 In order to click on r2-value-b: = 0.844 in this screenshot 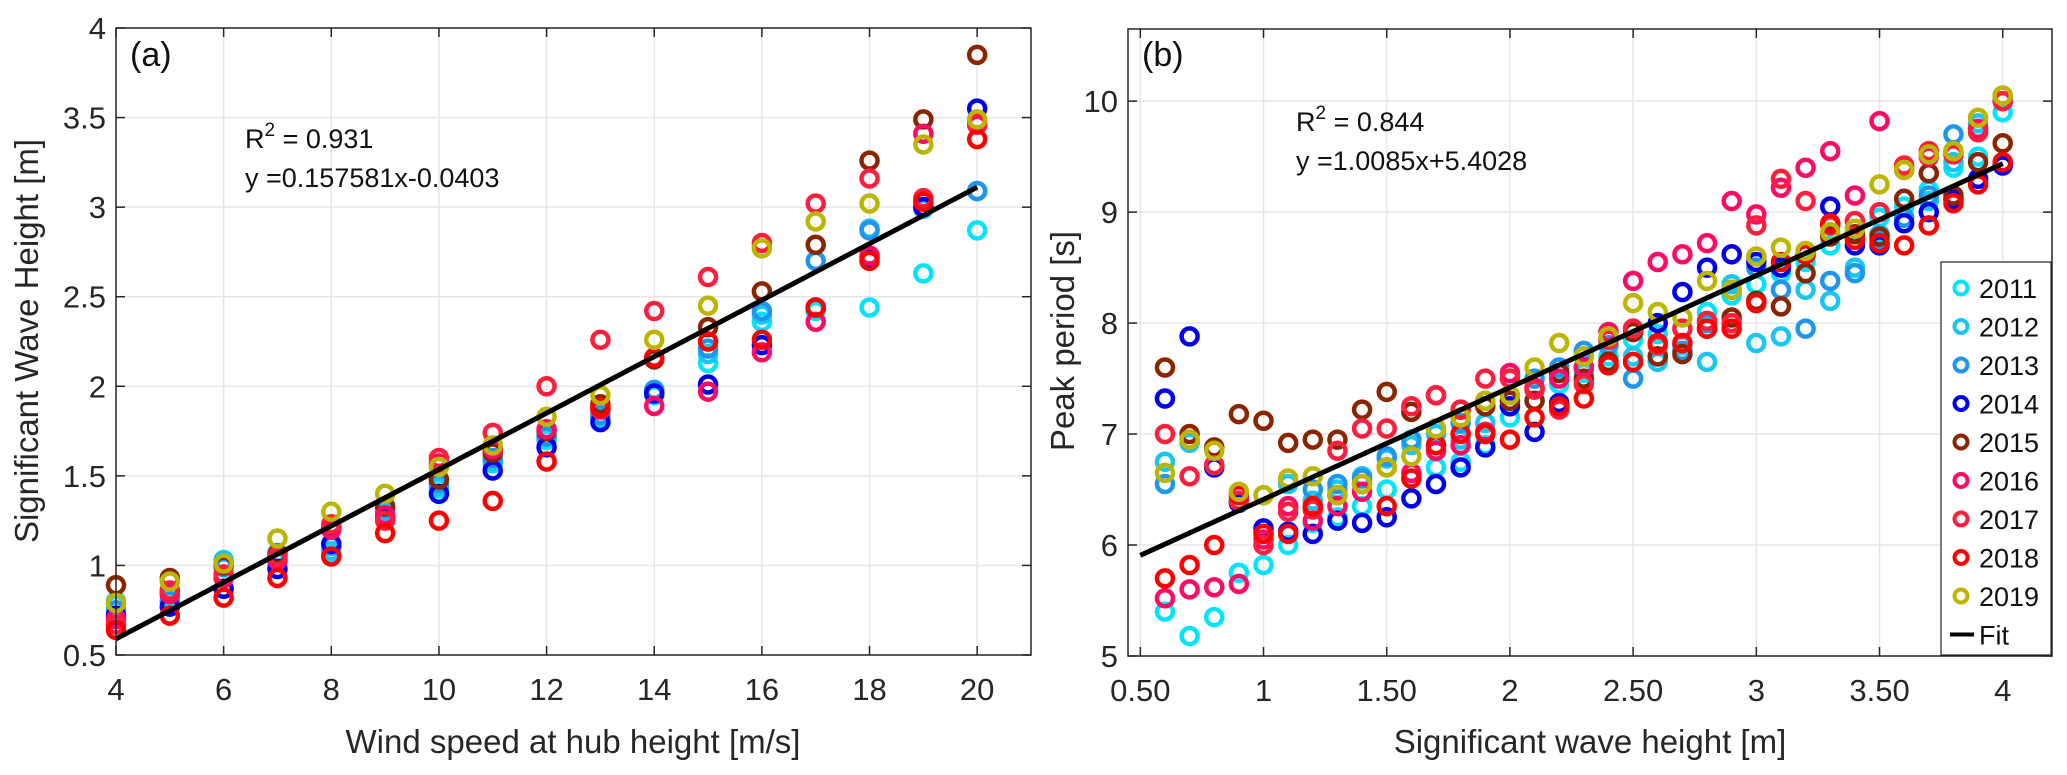, I will do `click(1375, 122)`.